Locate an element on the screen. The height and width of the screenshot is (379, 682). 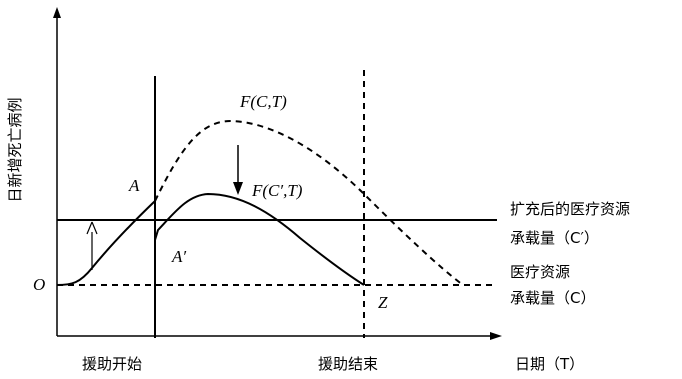
aid-end-label: 援助结束 is located at coordinates (348, 364).